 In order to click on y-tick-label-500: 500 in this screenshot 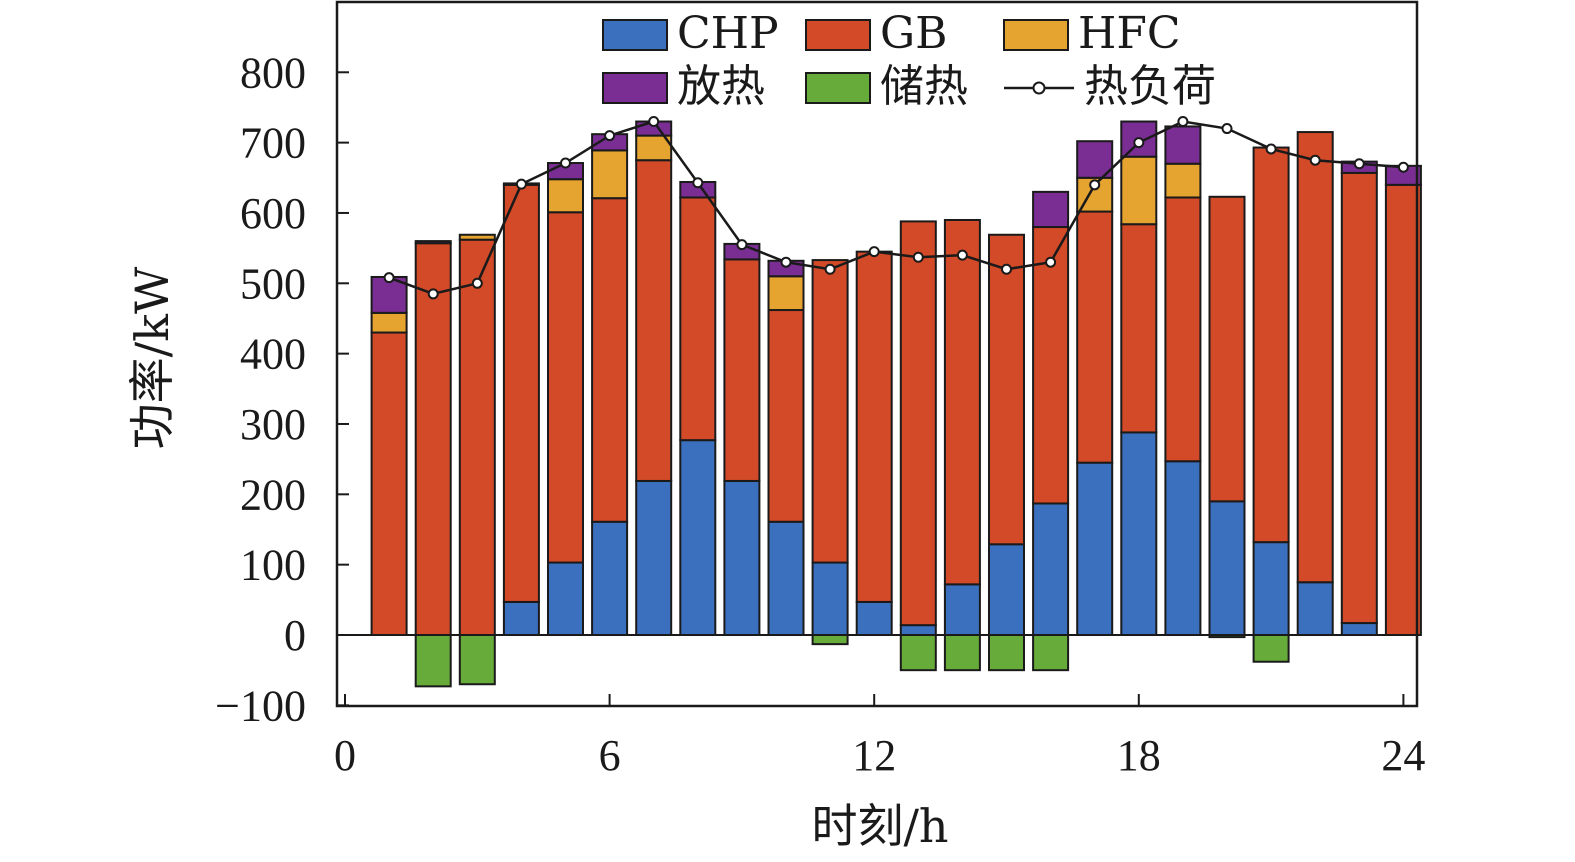, I will do `click(273, 283)`.